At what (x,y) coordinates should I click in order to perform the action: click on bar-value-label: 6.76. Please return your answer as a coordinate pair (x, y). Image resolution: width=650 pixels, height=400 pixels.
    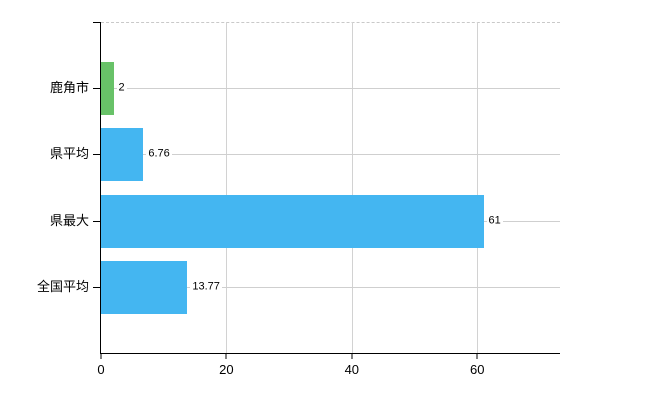
    Looking at the image, I should click on (159, 154).